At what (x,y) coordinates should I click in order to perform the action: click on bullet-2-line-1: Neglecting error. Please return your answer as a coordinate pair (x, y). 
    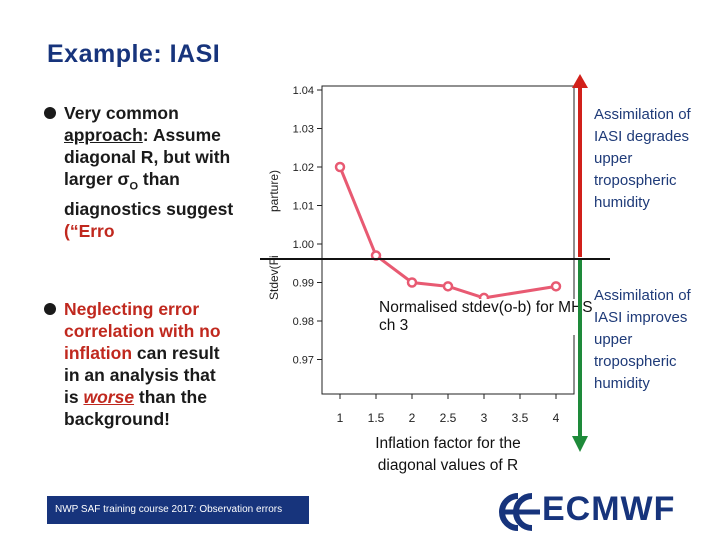
    Looking at the image, I should click on (132, 309).